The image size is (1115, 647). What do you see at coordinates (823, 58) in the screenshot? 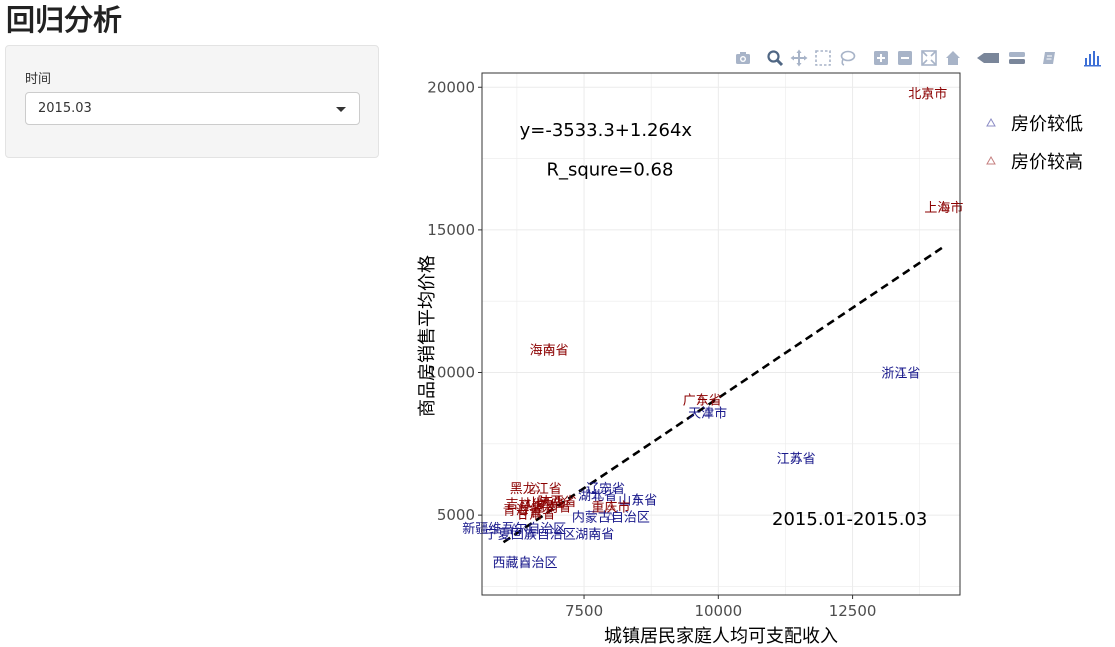
I see `box-select-icon` at bounding box center [823, 58].